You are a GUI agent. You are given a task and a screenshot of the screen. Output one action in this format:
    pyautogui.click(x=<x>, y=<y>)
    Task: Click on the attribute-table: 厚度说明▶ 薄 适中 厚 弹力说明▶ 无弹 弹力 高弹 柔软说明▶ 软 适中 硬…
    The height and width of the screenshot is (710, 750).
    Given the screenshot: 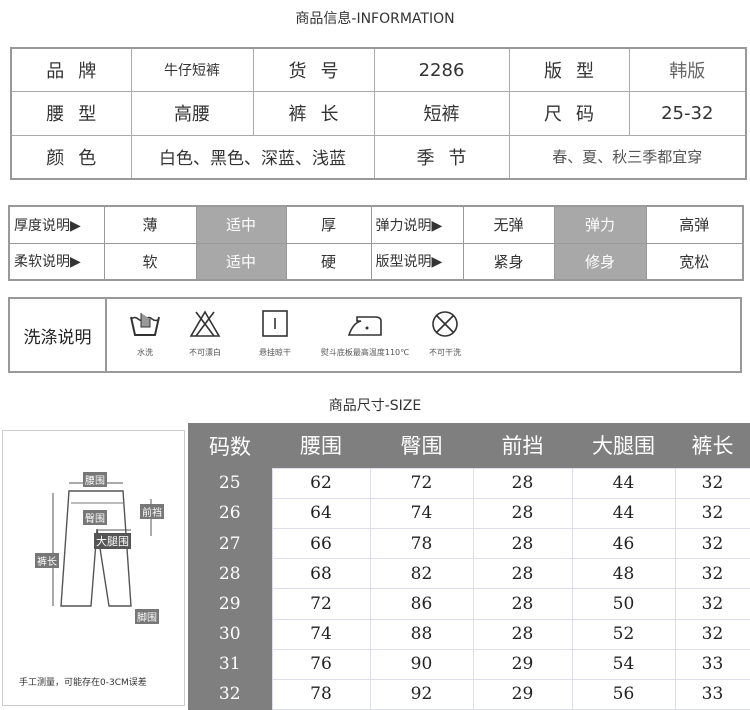 What is the action you would take?
    pyautogui.click(x=376, y=243)
    